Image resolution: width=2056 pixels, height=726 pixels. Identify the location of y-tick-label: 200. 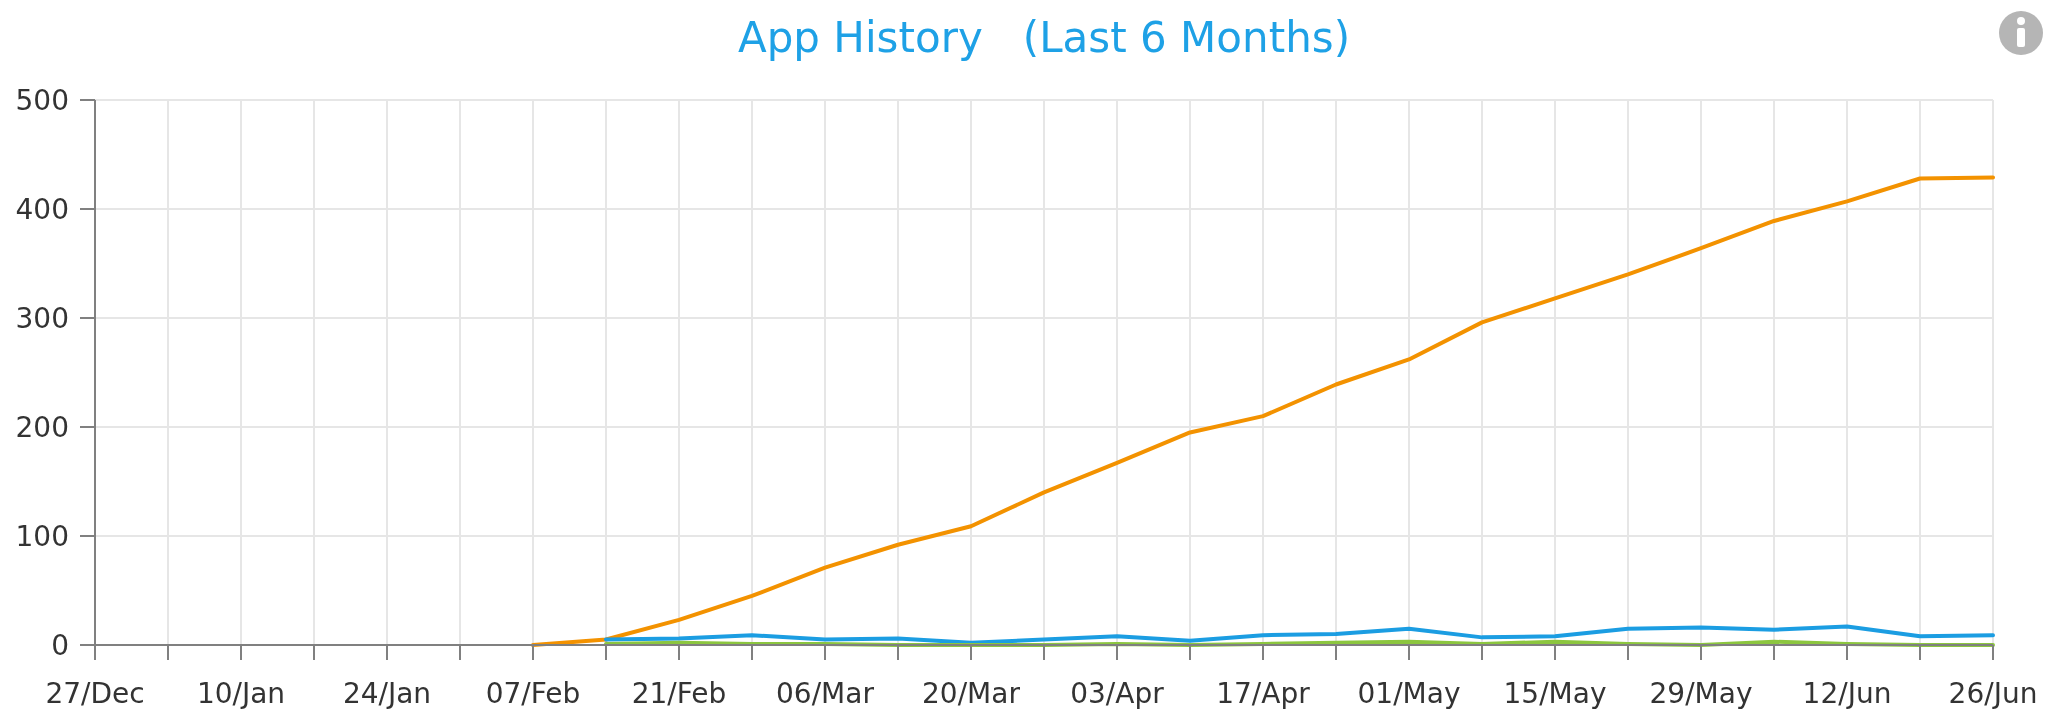
(42, 428).